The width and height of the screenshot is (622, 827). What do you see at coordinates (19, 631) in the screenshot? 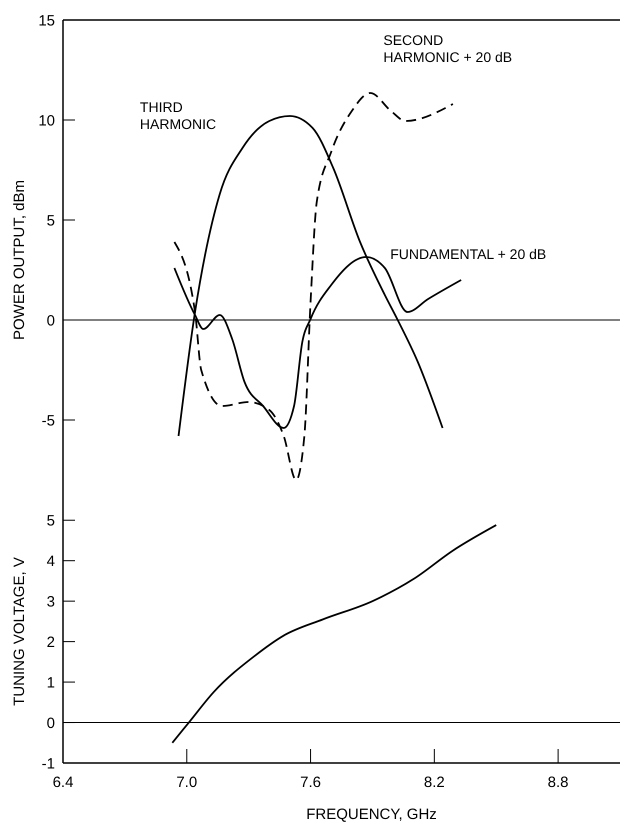
I see `y-axis-title: TUNING VOLTAGE, V` at bounding box center [19, 631].